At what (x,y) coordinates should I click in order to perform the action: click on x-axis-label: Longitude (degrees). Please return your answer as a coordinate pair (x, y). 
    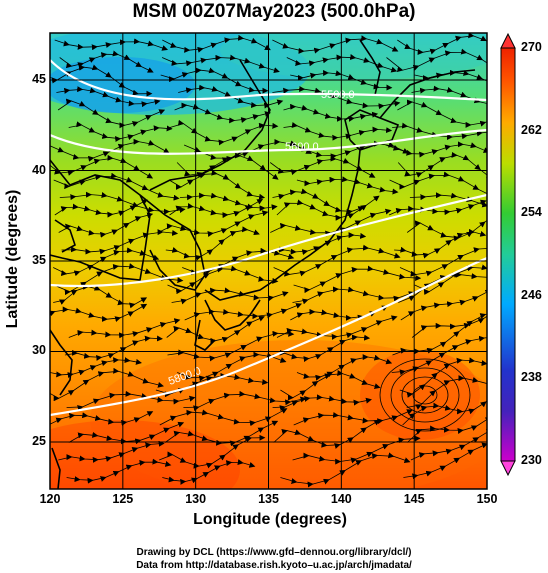
    Looking at the image, I should click on (270, 519).